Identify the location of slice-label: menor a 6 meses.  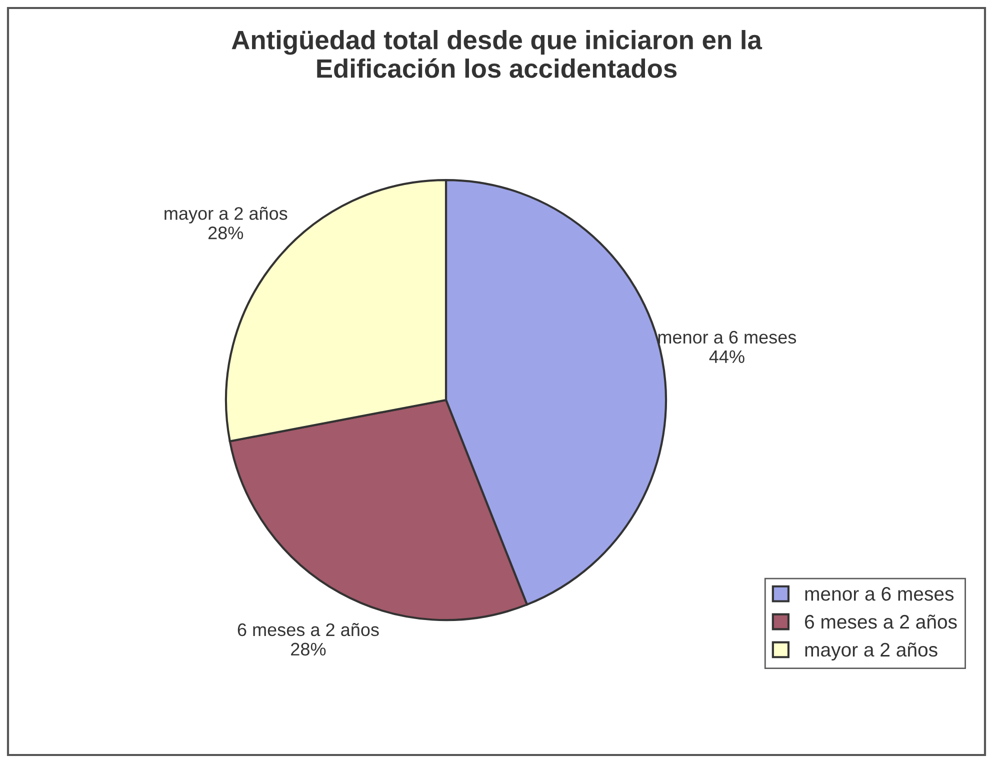
(727, 337).